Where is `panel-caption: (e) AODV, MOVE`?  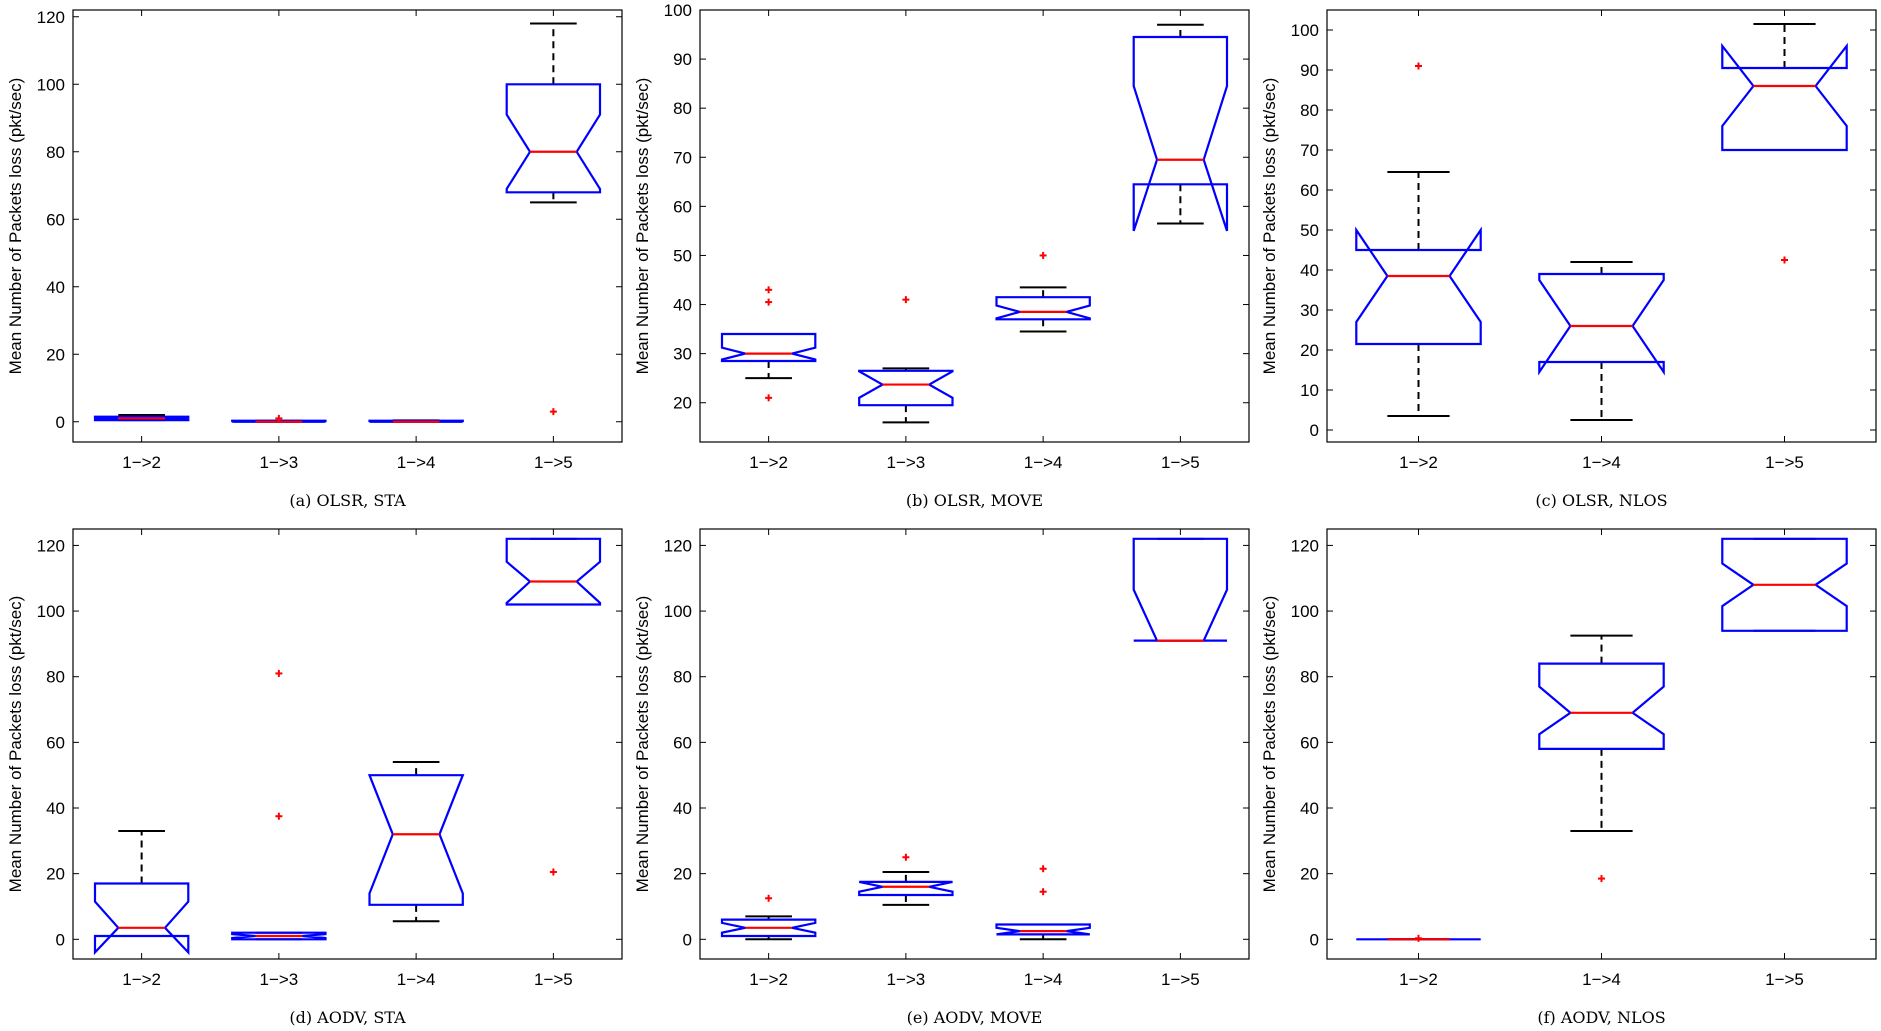 panel-caption: (e) AODV, MOVE is located at coordinates (975, 1017).